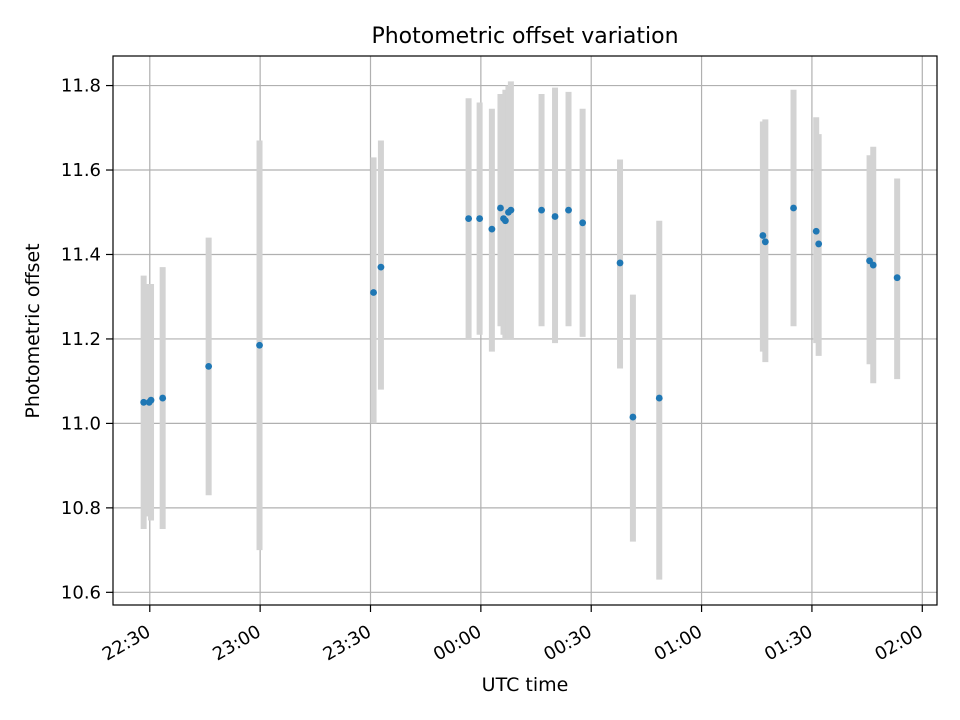 The width and height of the screenshot is (960, 720). Describe the element at coordinates (525, 685) in the screenshot. I see `x-axis-label: UTC time` at that location.